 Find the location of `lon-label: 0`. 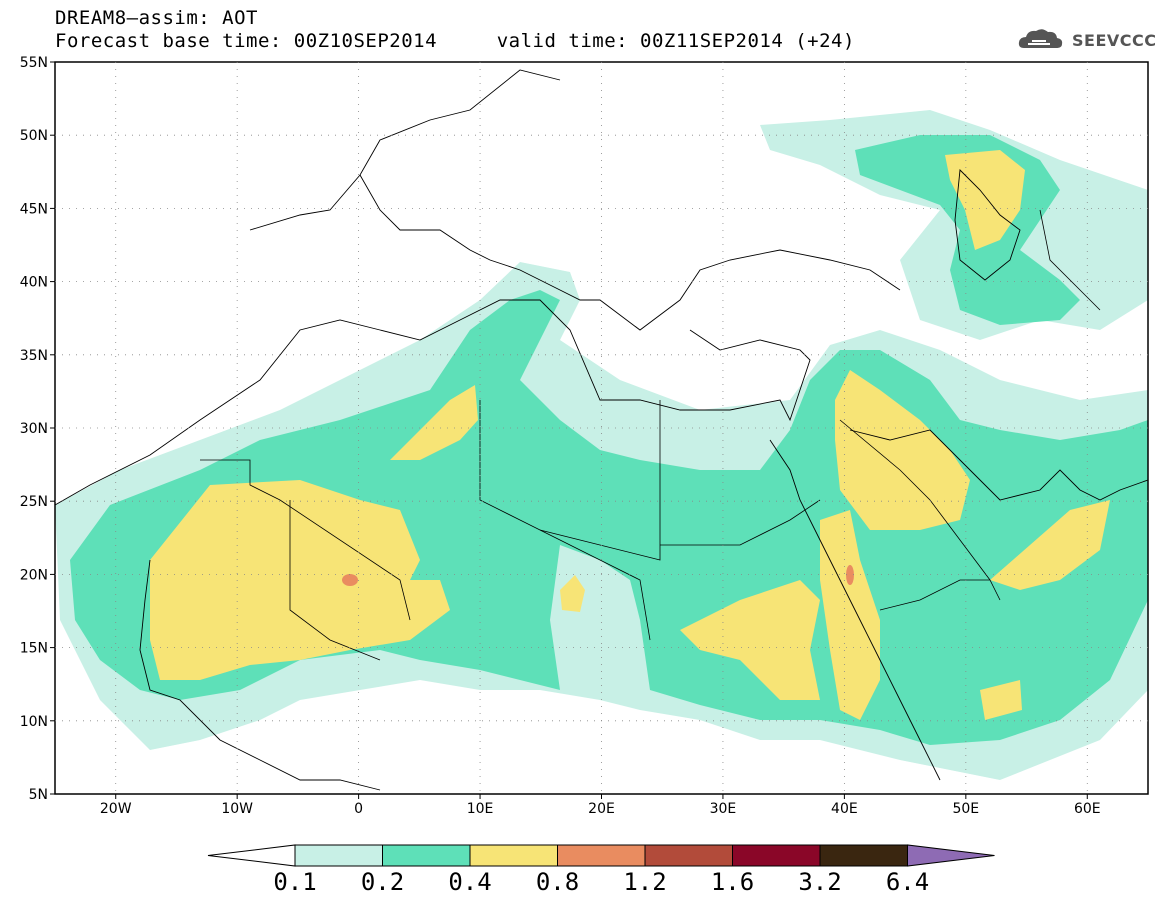

lon-label: 0 is located at coordinates (358, 809).